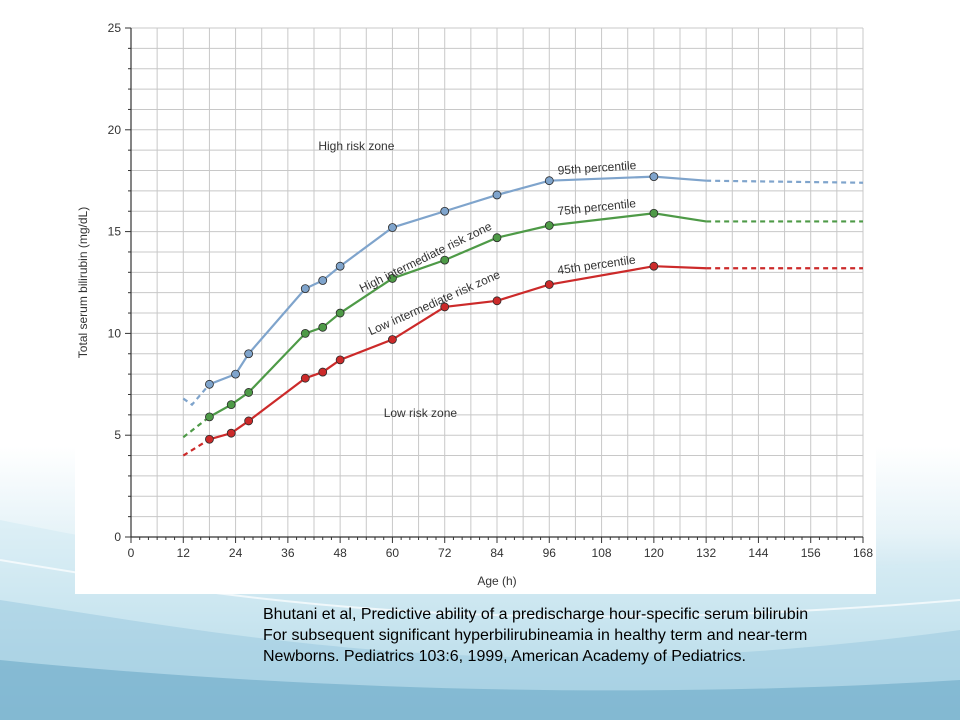 The height and width of the screenshot is (720, 960). I want to click on chart-annotation: 95th percentile, so click(597, 167).